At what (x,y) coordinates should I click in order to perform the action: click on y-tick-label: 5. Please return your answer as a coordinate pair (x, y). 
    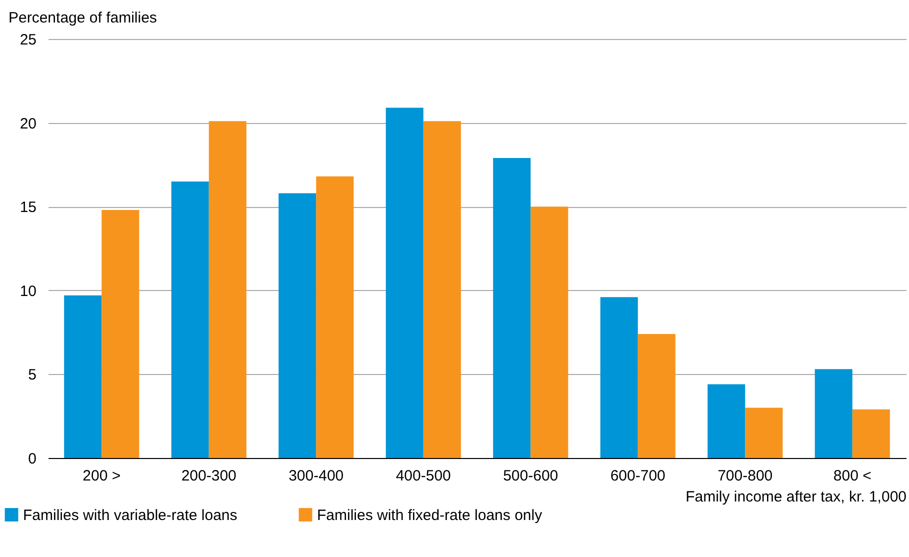
    Looking at the image, I should click on (32, 375).